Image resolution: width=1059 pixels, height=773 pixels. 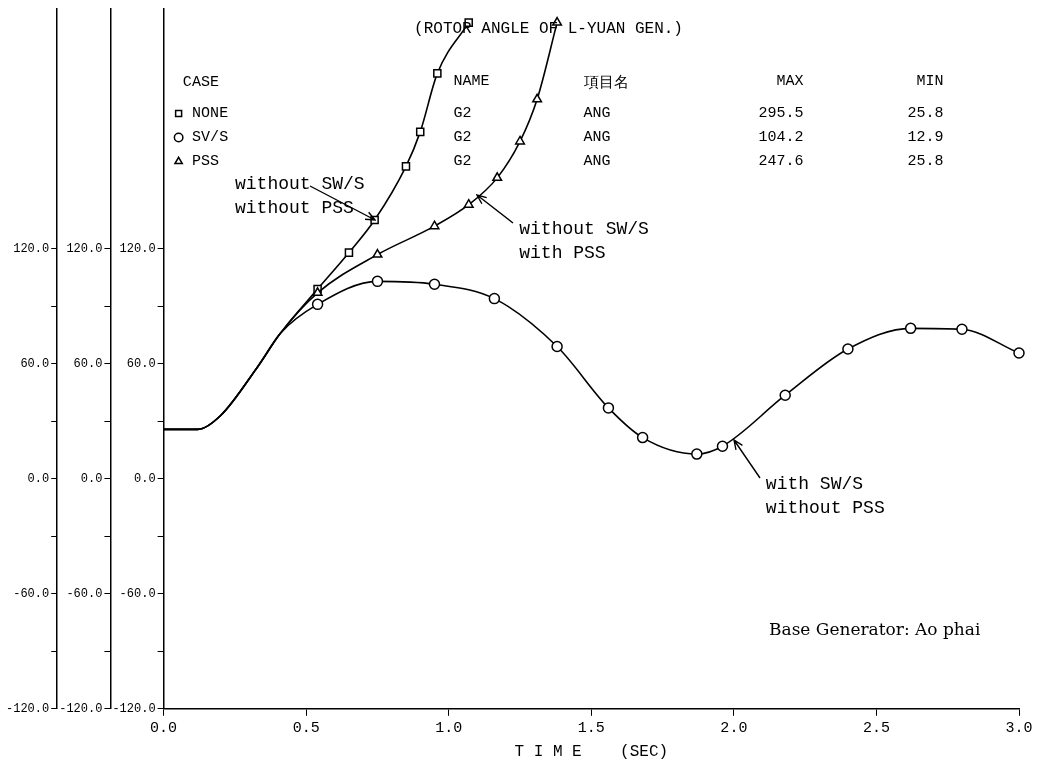 I want to click on x-tick-label: 2.5, so click(x=876, y=728).